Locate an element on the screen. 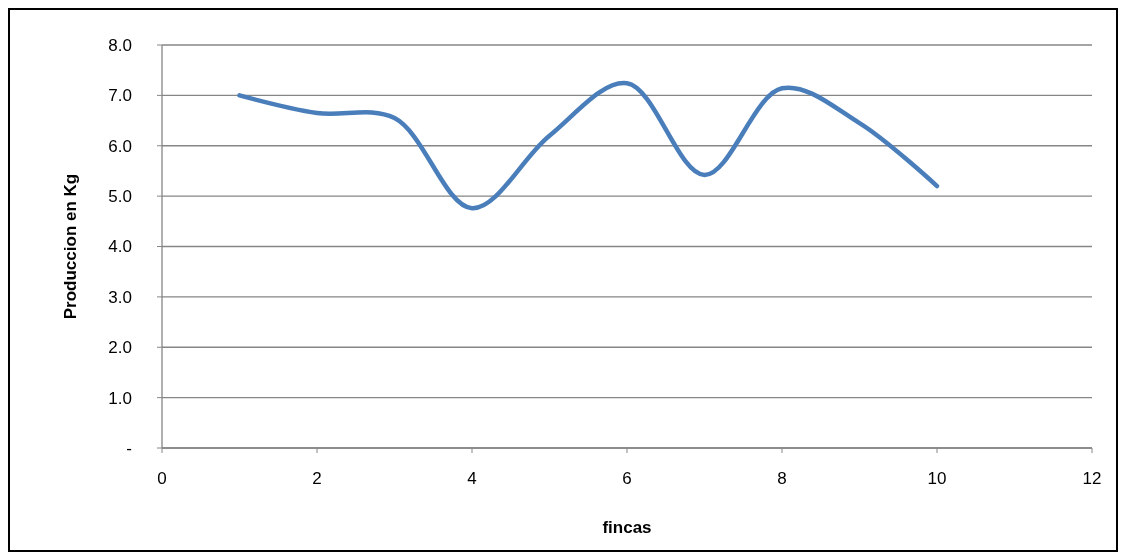 Image resolution: width=1126 pixels, height=560 pixels. x-tick-label: 0 is located at coordinates (162, 478).